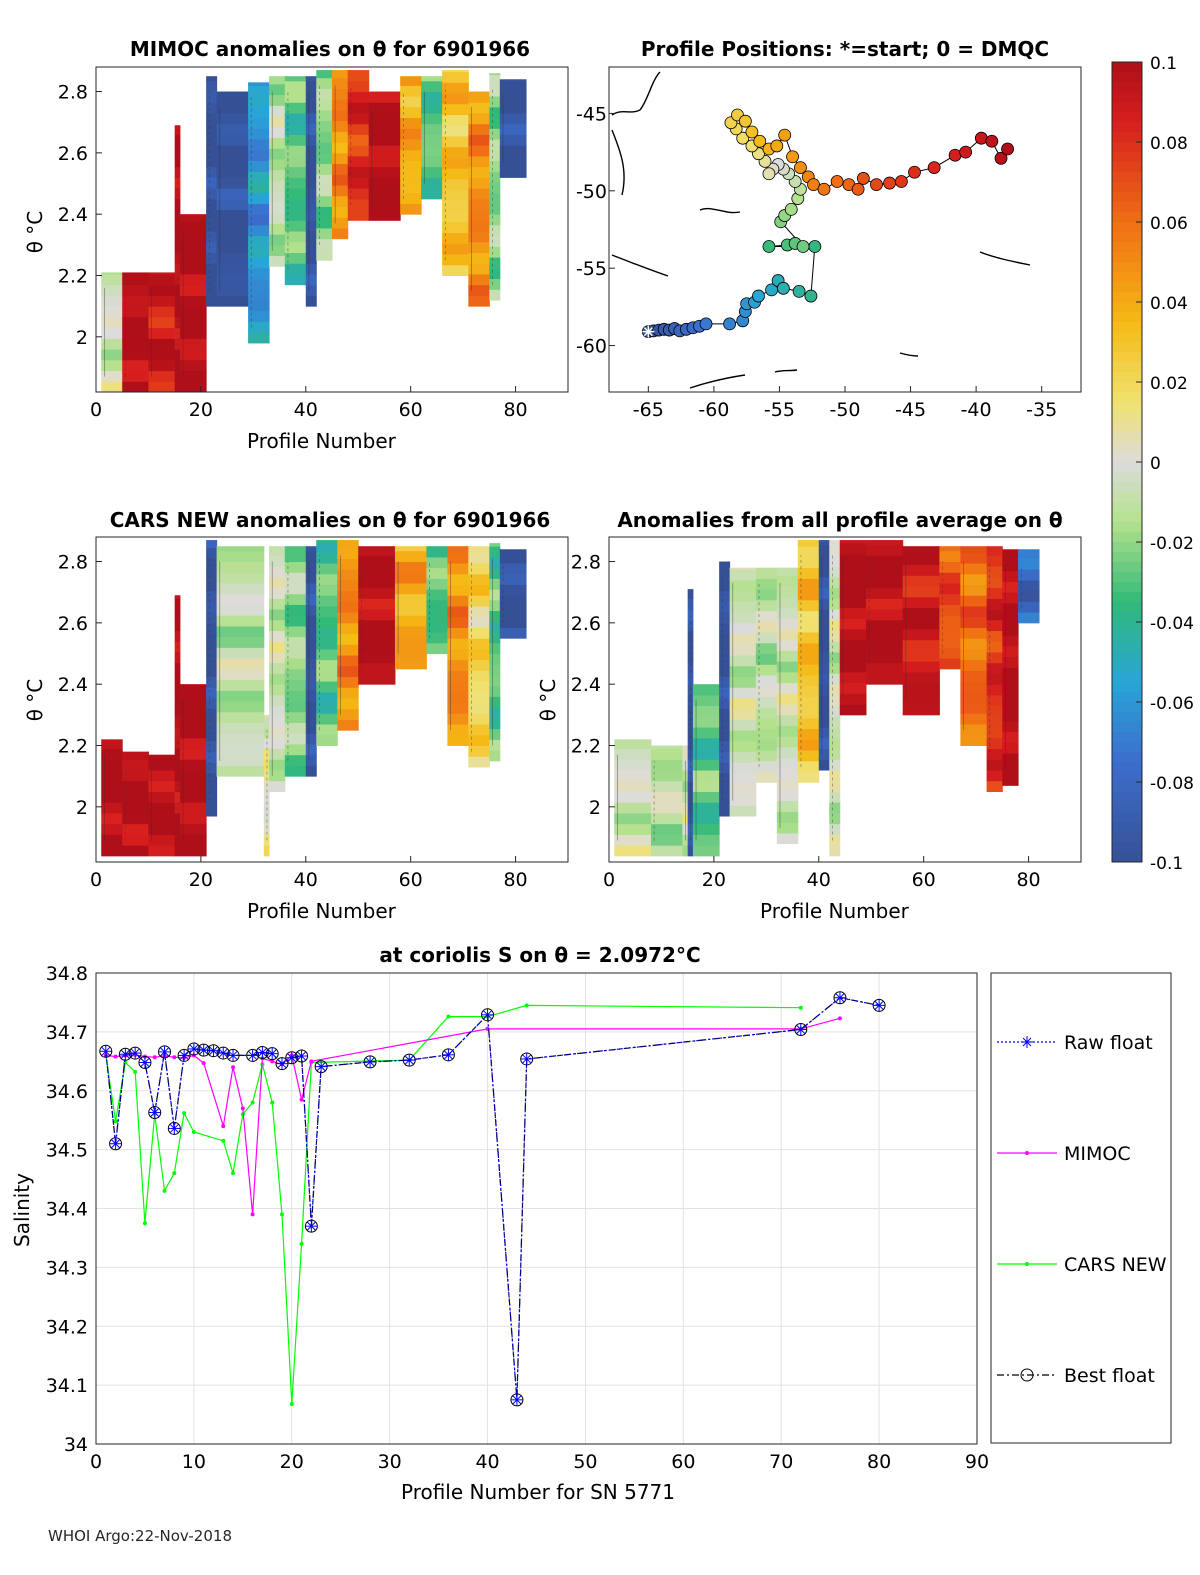 The height and width of the screenshot is (1575, 1200). What do you see at coordinates (515, 410) in the screenshot?
I see `mimoc-xtick: 80` at bounding box center [515, 410].